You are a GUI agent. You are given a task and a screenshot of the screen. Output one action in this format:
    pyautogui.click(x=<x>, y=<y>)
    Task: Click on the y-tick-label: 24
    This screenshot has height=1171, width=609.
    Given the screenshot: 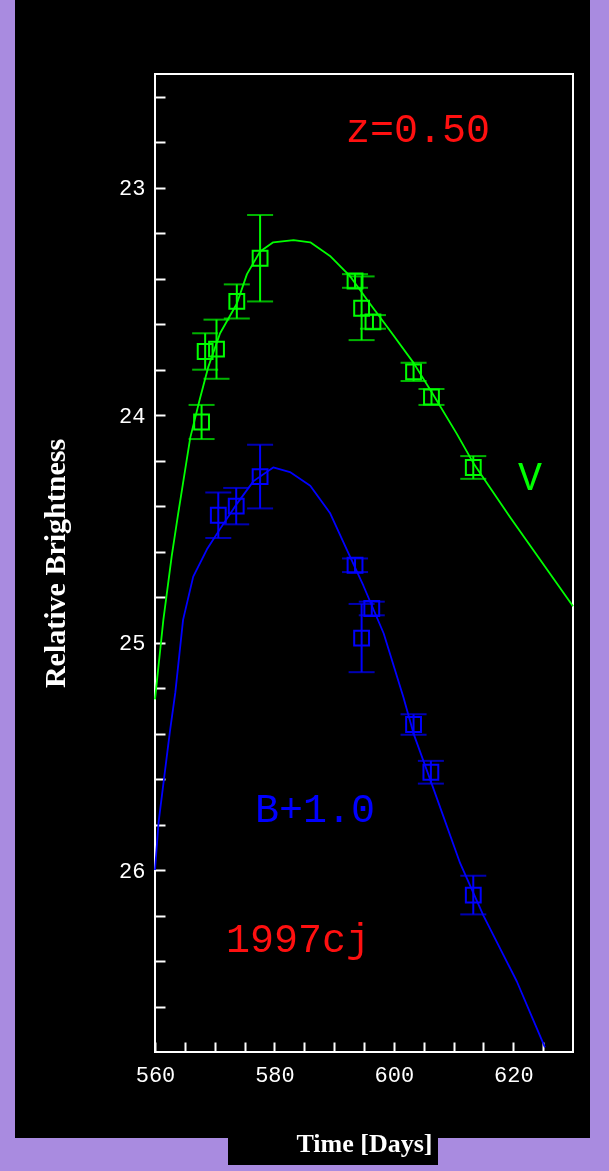 What is the action you would take?
    pyautogui.click(x=132, y=417)
    